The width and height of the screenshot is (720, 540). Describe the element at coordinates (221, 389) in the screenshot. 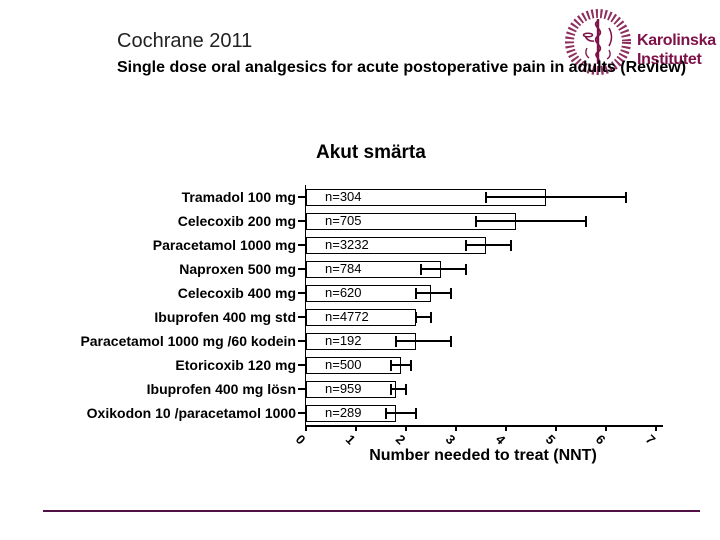

I see `category-label: Ibuprofen 400 mg lösn` at that location.